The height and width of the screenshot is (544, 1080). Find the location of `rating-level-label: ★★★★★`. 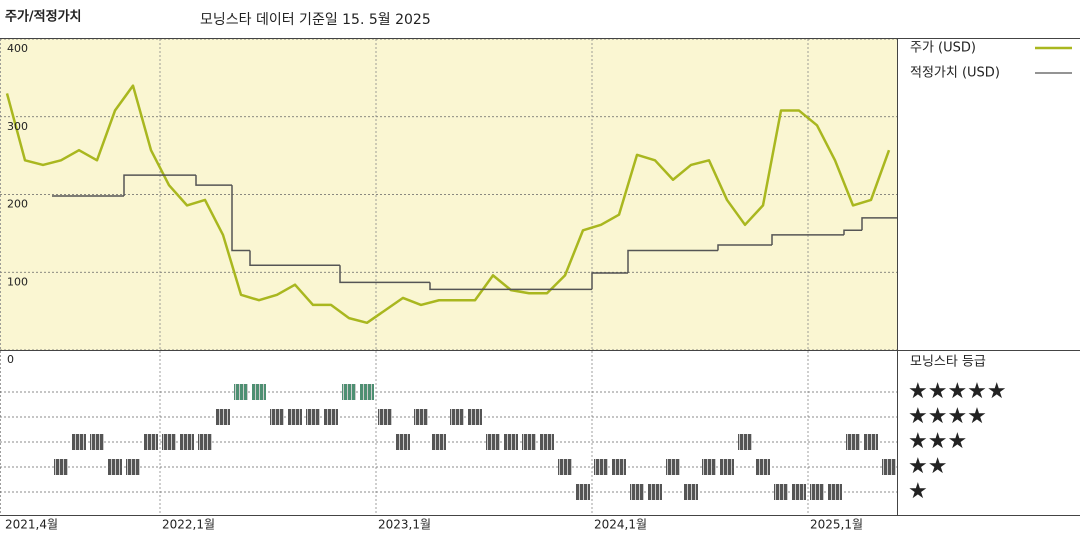

rating-level-label: ★★★★★ is located at coordinates (957, 391).